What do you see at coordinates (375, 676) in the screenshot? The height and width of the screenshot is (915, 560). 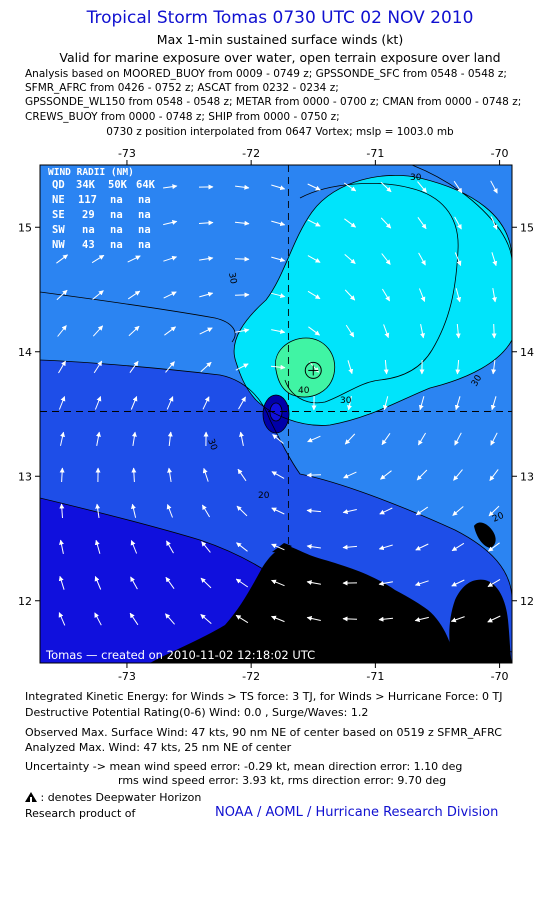 I see `lon-label-bottom: -71` at bounding box center [375, 676].